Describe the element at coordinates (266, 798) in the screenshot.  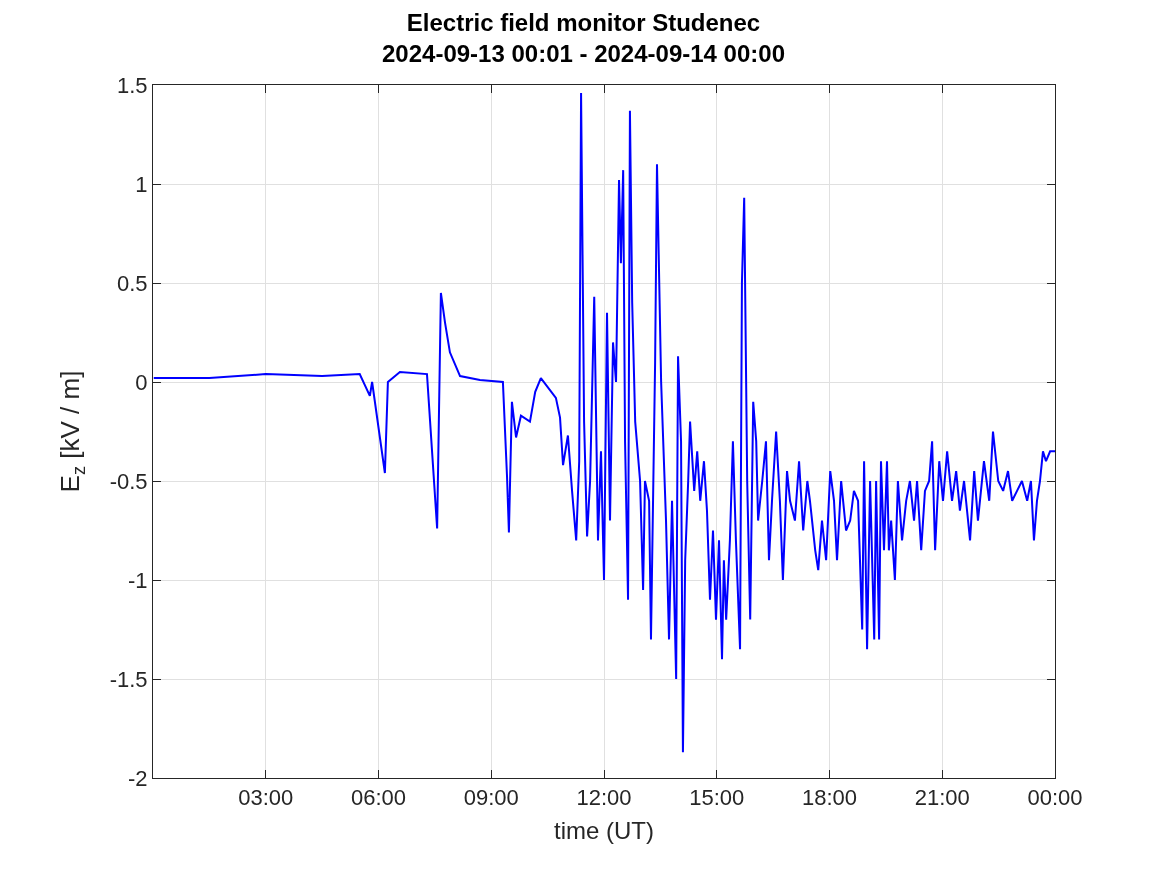
I see `x-tick-label: 03:00` at that location.